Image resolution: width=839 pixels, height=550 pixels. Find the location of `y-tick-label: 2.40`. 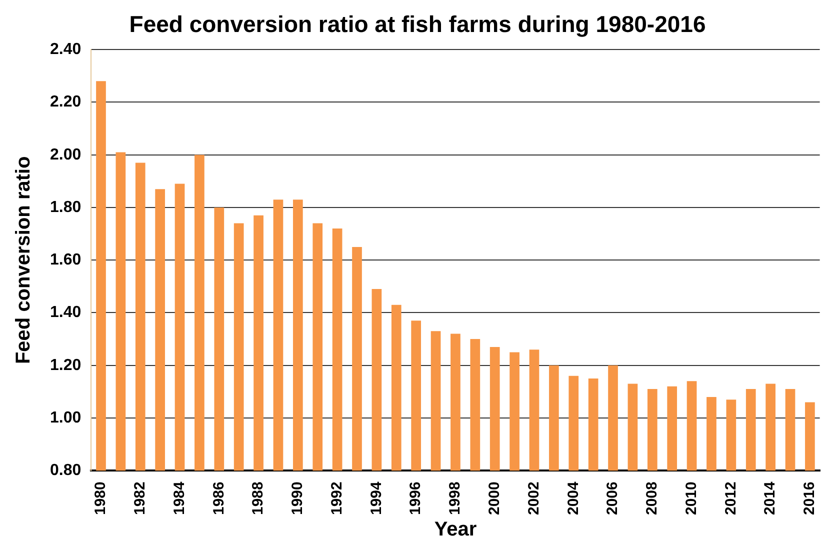

y-tick-label: 2.40 is located at coordinates (66, 49).